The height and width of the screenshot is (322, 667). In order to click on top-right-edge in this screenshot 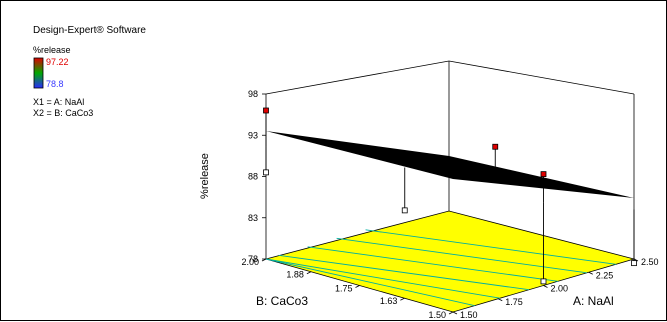, I will do `click(541, 77)`.